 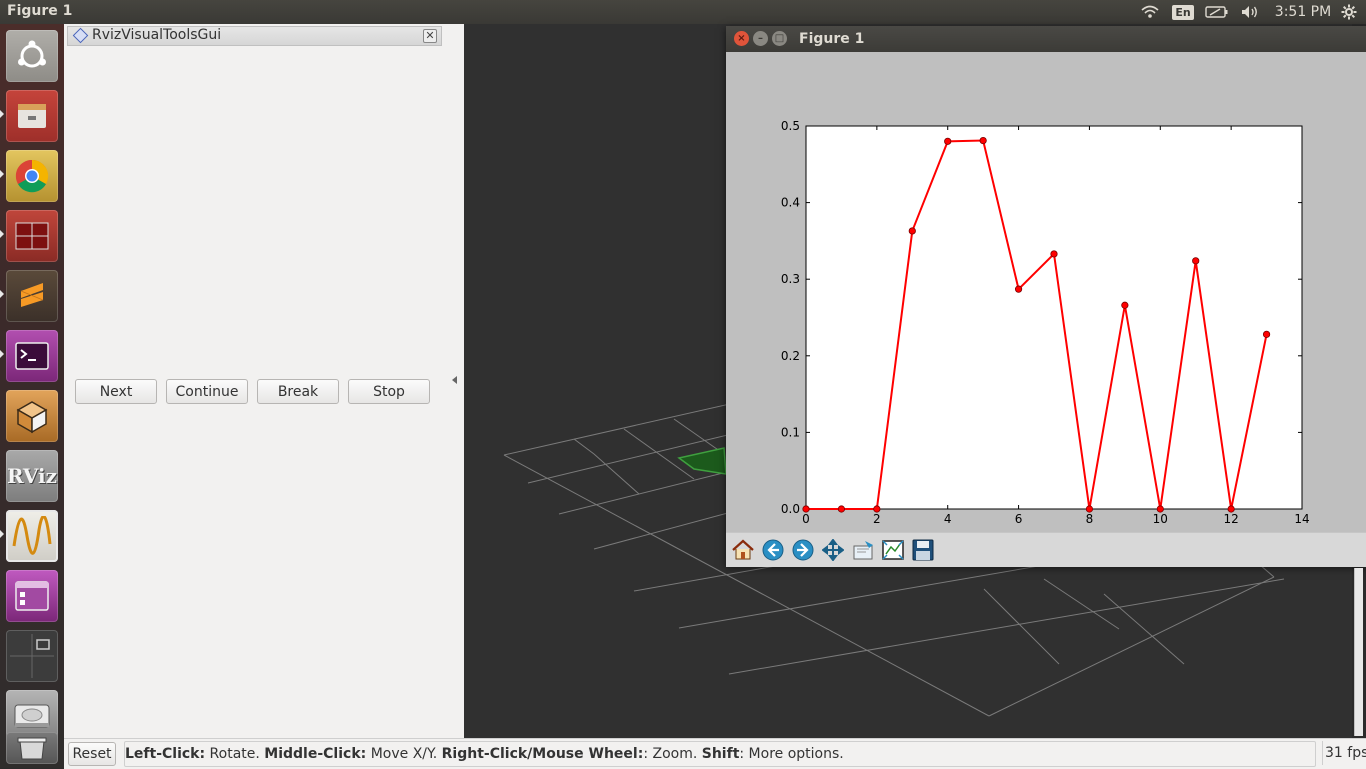 I want to click on volume-icon, so click(x=1250, y=12).